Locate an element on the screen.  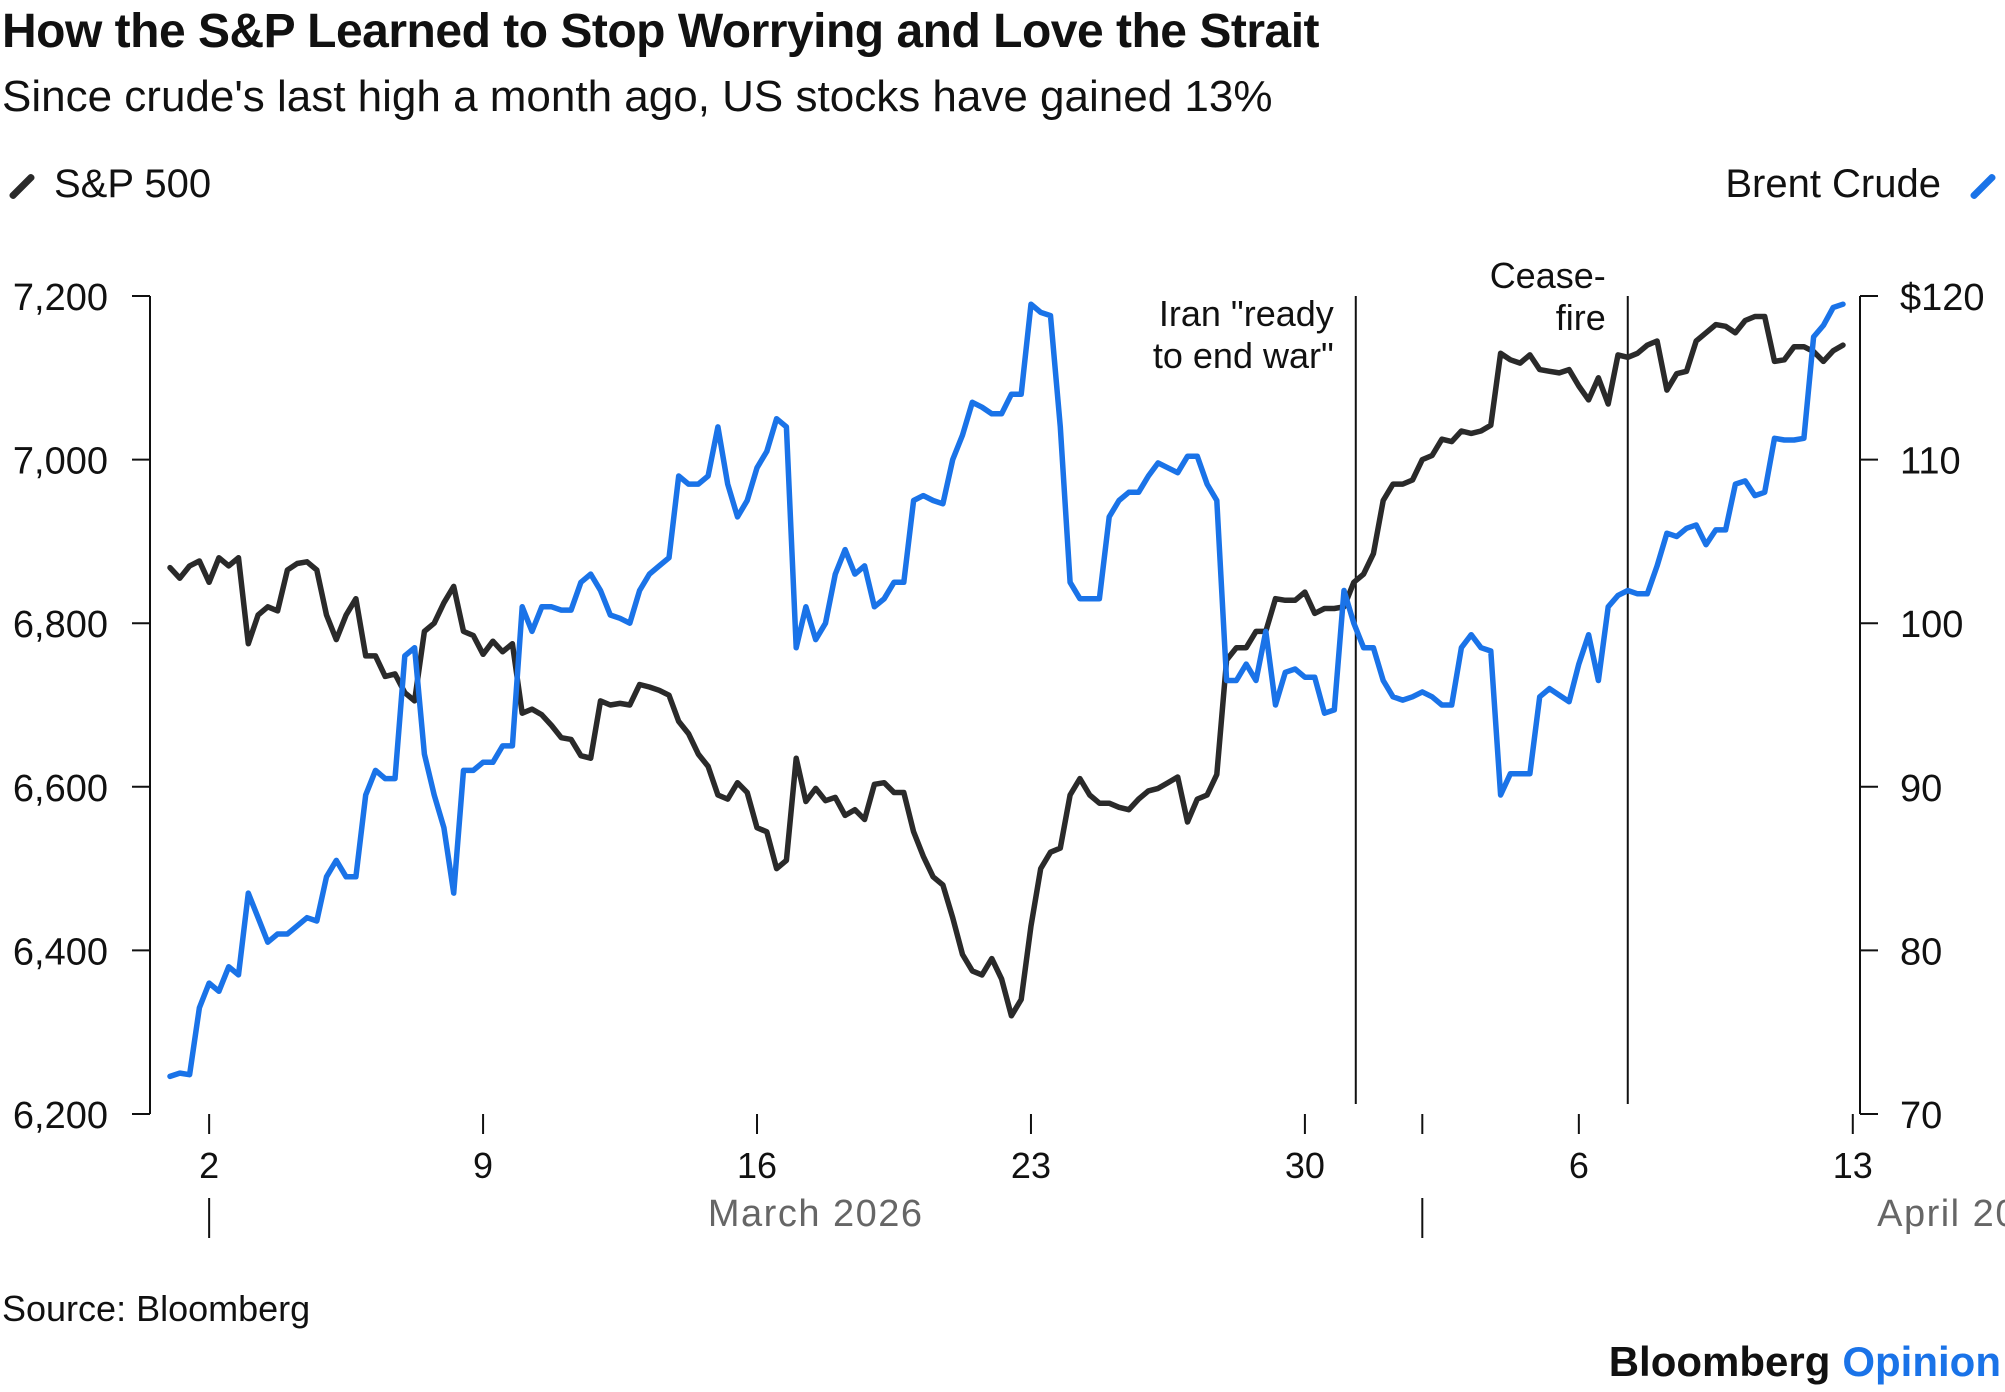
brand-suffix: Opinion is located at coordinates (1921, 1361).